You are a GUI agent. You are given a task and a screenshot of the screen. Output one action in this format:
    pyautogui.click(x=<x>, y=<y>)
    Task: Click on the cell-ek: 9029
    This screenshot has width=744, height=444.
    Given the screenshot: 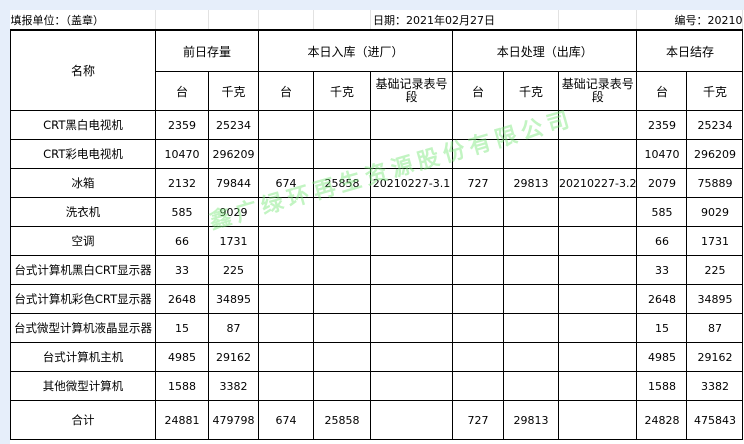 What is the action you would take?
    pyautogui.click(x=715, y=212)
    